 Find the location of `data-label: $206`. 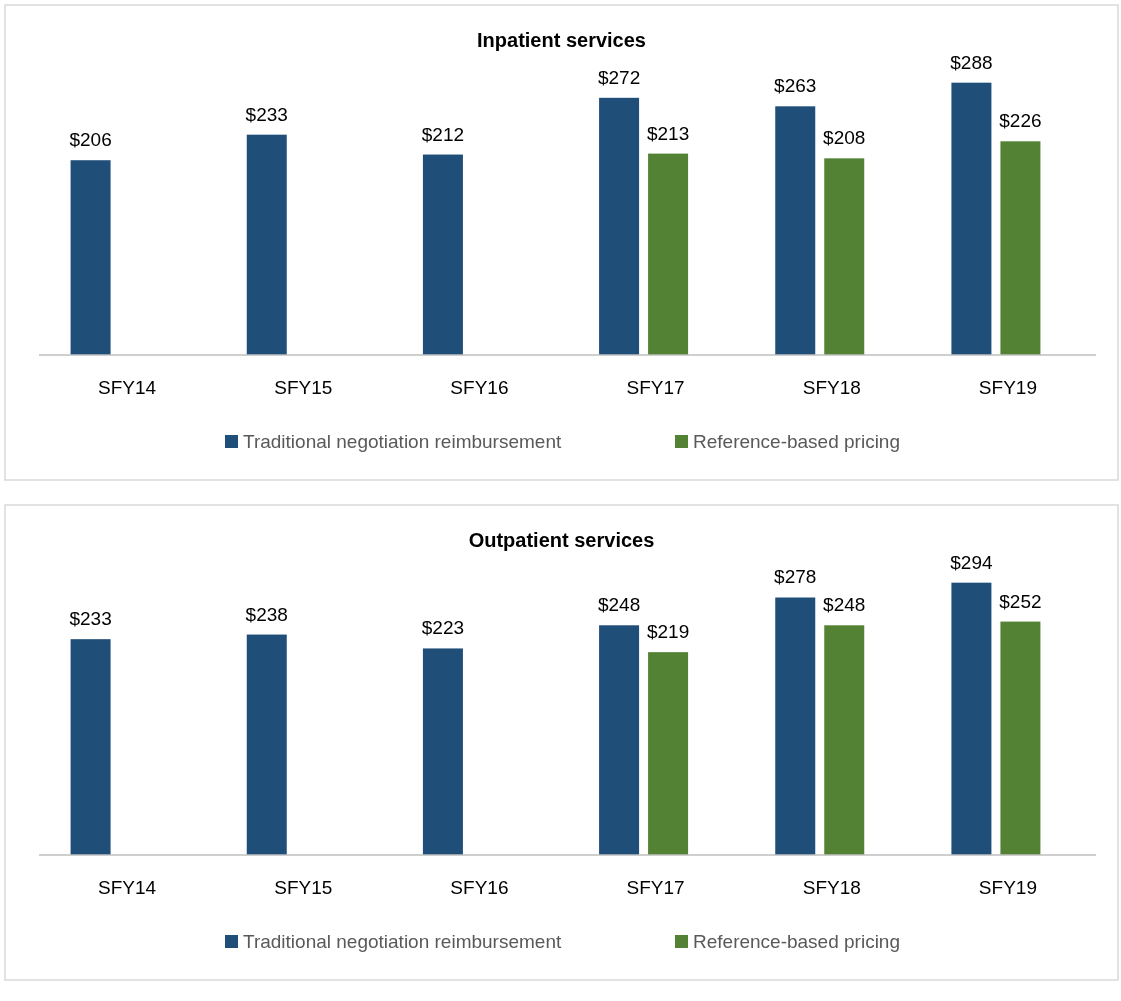

data-label: $206 is located at coordinates (90, 140).